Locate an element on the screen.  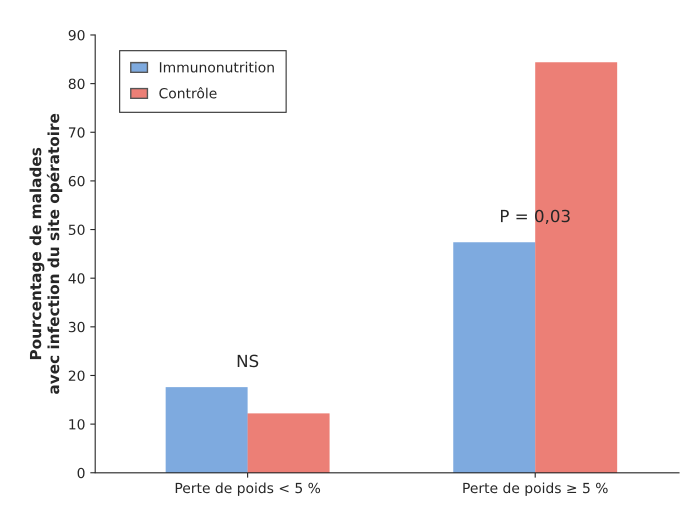
y-tick-label: 60 is located at coordinates (76, 181).